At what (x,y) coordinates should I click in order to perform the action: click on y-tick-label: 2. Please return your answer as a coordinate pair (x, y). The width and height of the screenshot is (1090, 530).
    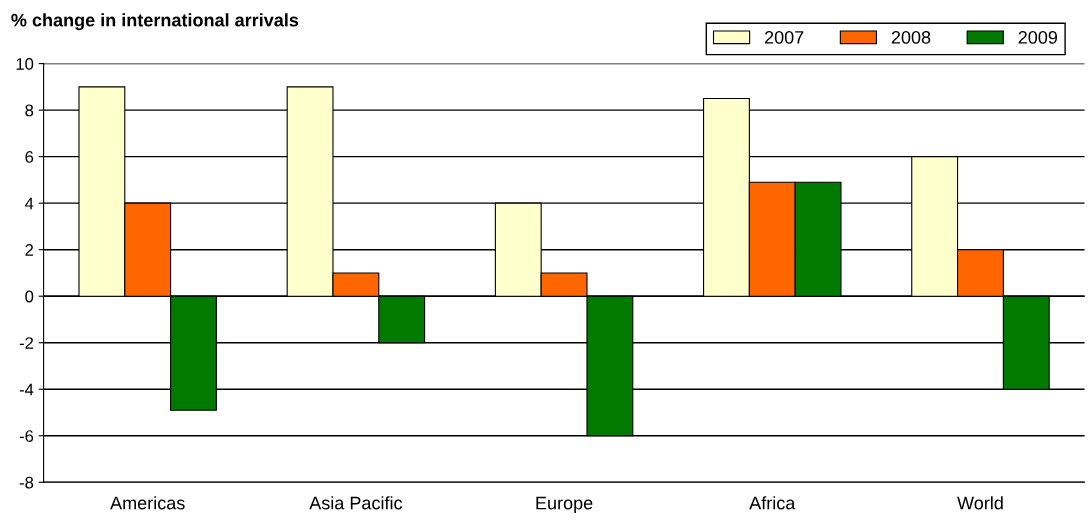
    Looking at the image, I should click on (29, 250).